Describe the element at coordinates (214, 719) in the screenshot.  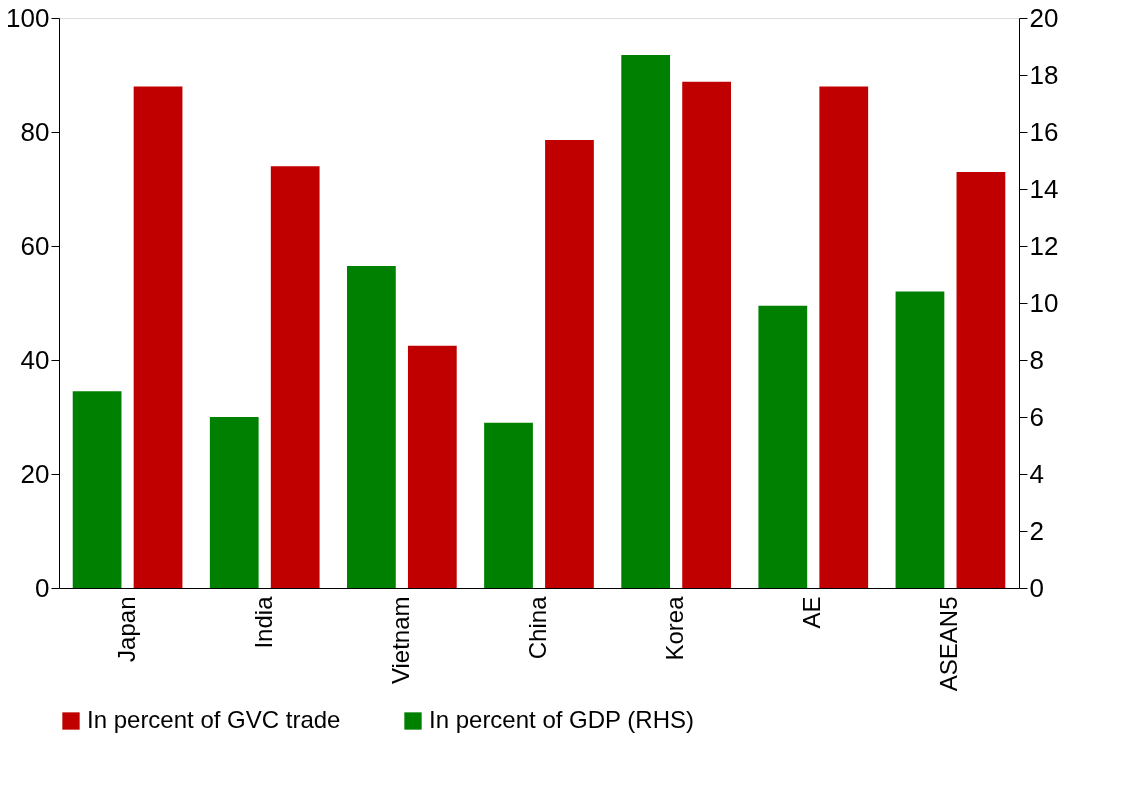
I see `legend-label: In percent of GVC trade` at that location.